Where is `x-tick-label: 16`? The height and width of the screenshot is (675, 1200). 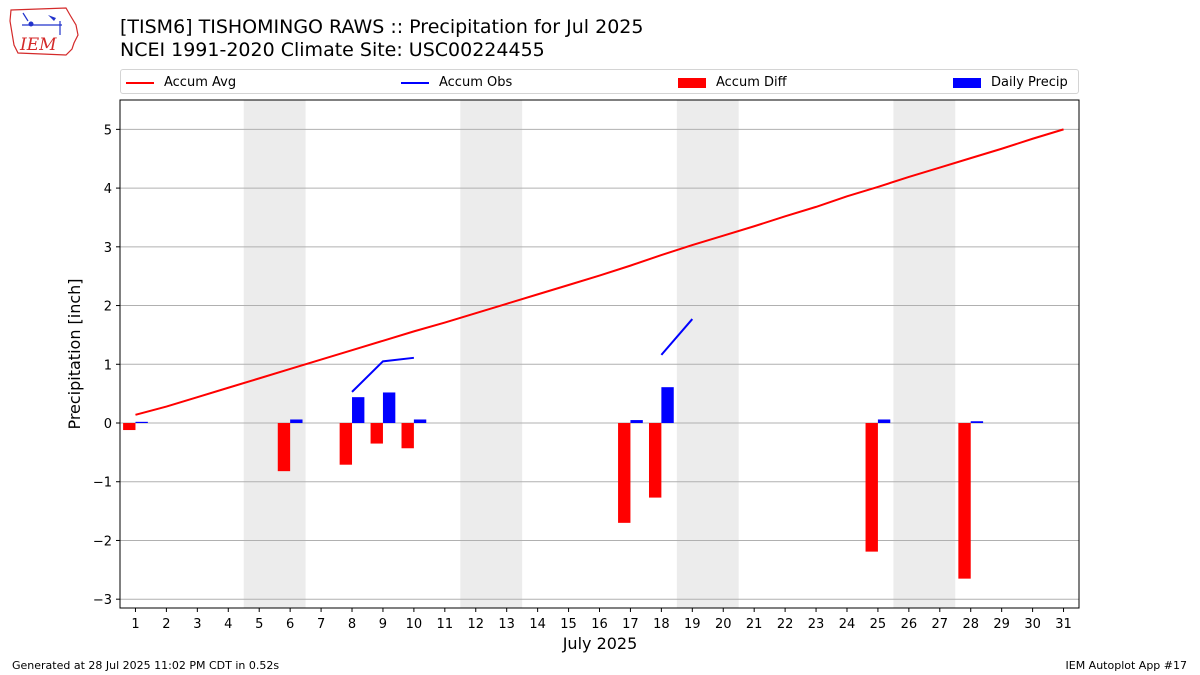
x-tick-label: 16 is located at coordinates (599, 624).